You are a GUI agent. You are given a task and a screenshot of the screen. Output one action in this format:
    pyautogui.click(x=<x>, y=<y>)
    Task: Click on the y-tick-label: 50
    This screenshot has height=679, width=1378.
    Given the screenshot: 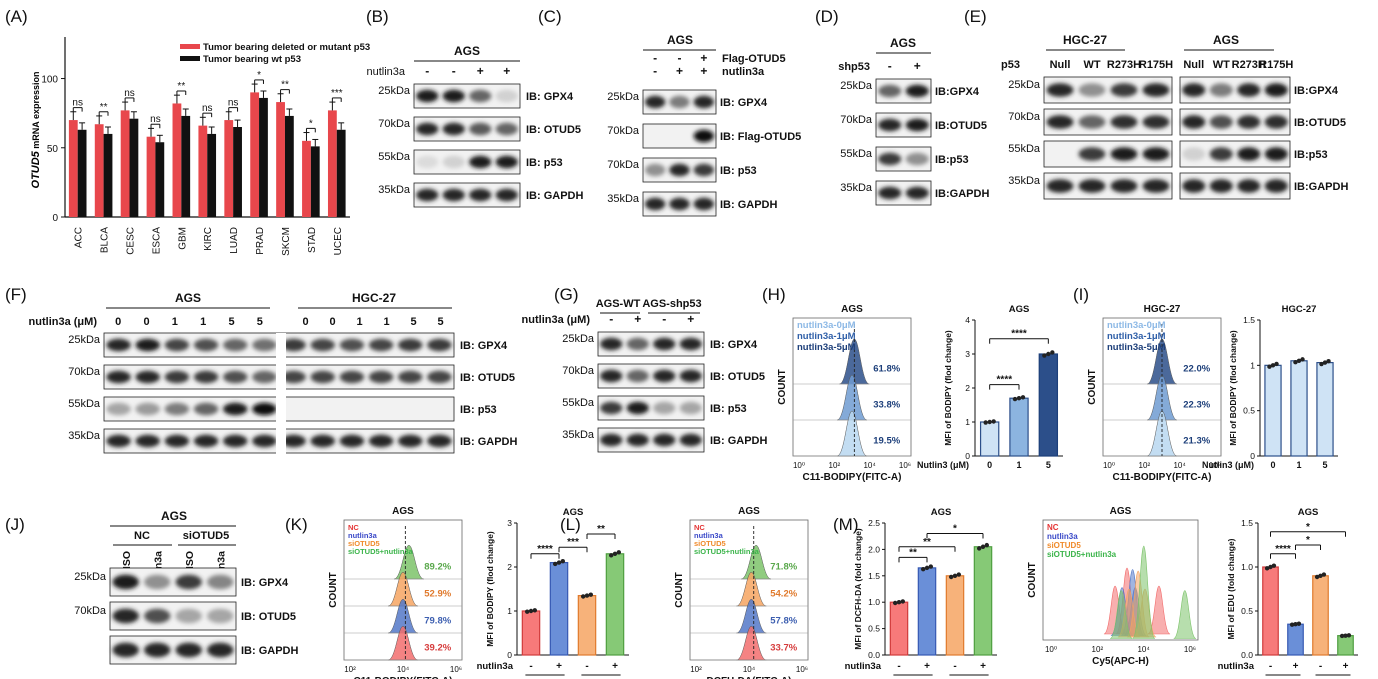 What is the action you would take?
    pyautogui.click(x=53, y=149)
    